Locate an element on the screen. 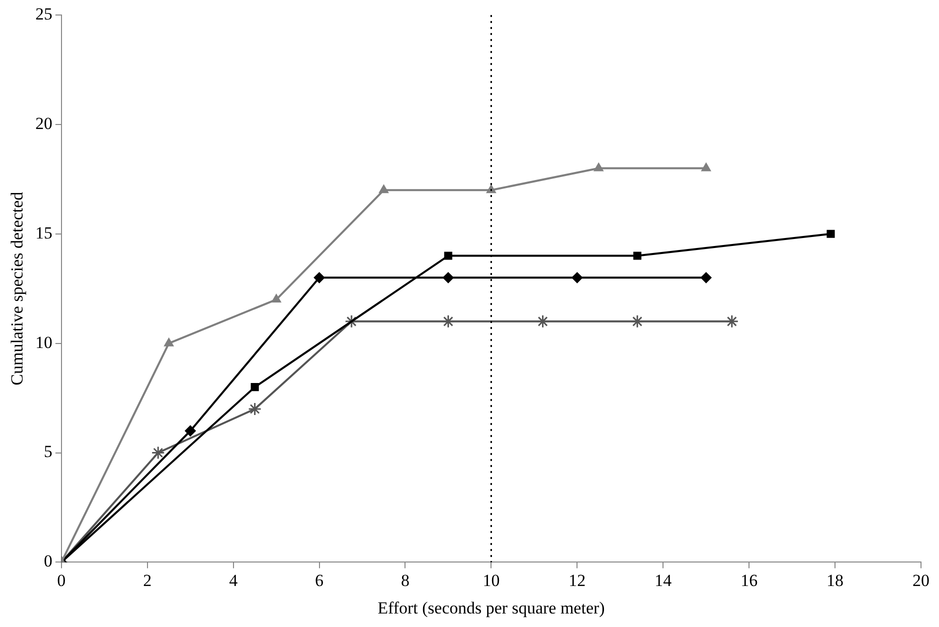  y-tick-label: 25 is located at coordinates (43, 14).